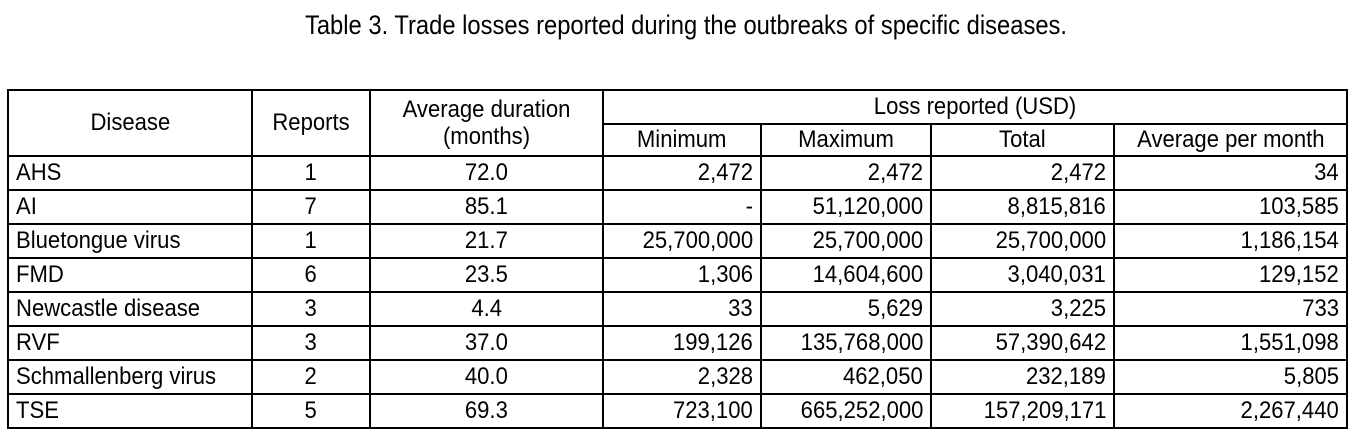 This screenshot has height=440, width=1356. I want to click on cell-maximum: 665,252,000, so click(846, 411).